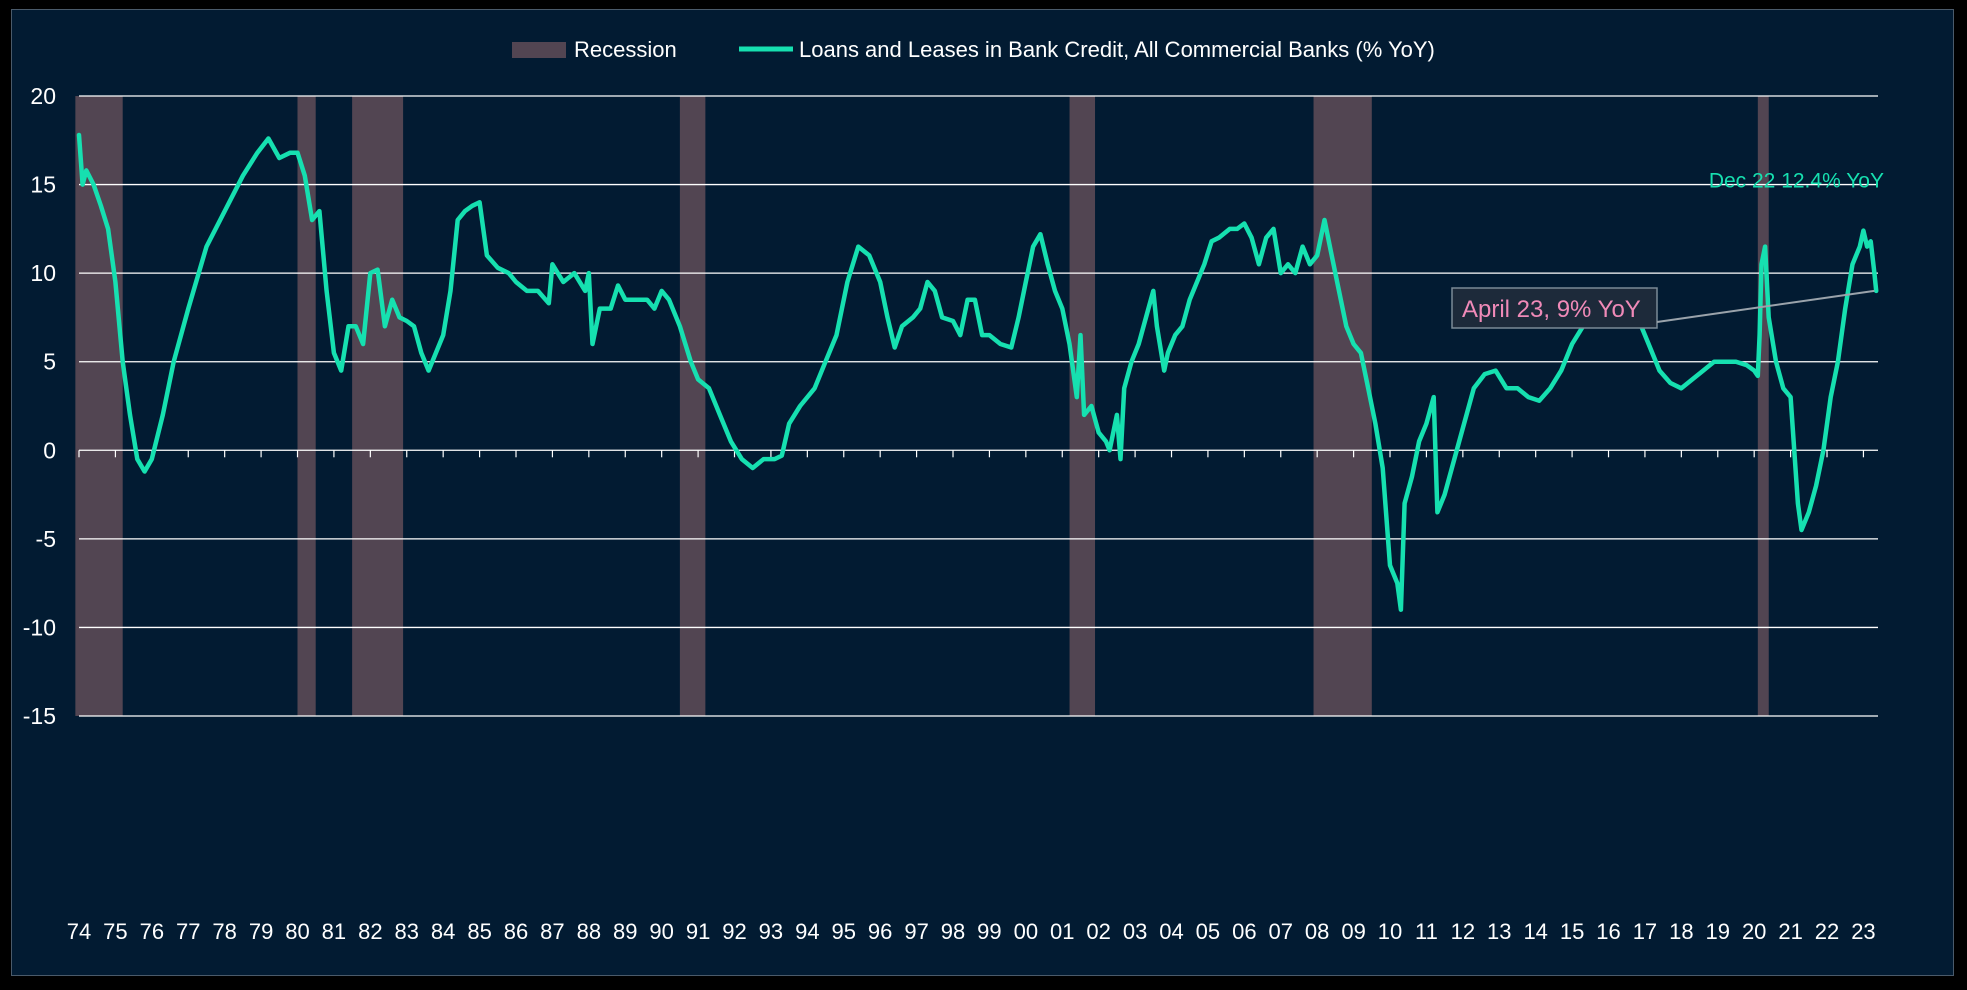 This screenshot has width=1967, height=990. Describe the element at coordinates (334, 931) in the screenshot. I see `x-tick-label: 81` at that location.